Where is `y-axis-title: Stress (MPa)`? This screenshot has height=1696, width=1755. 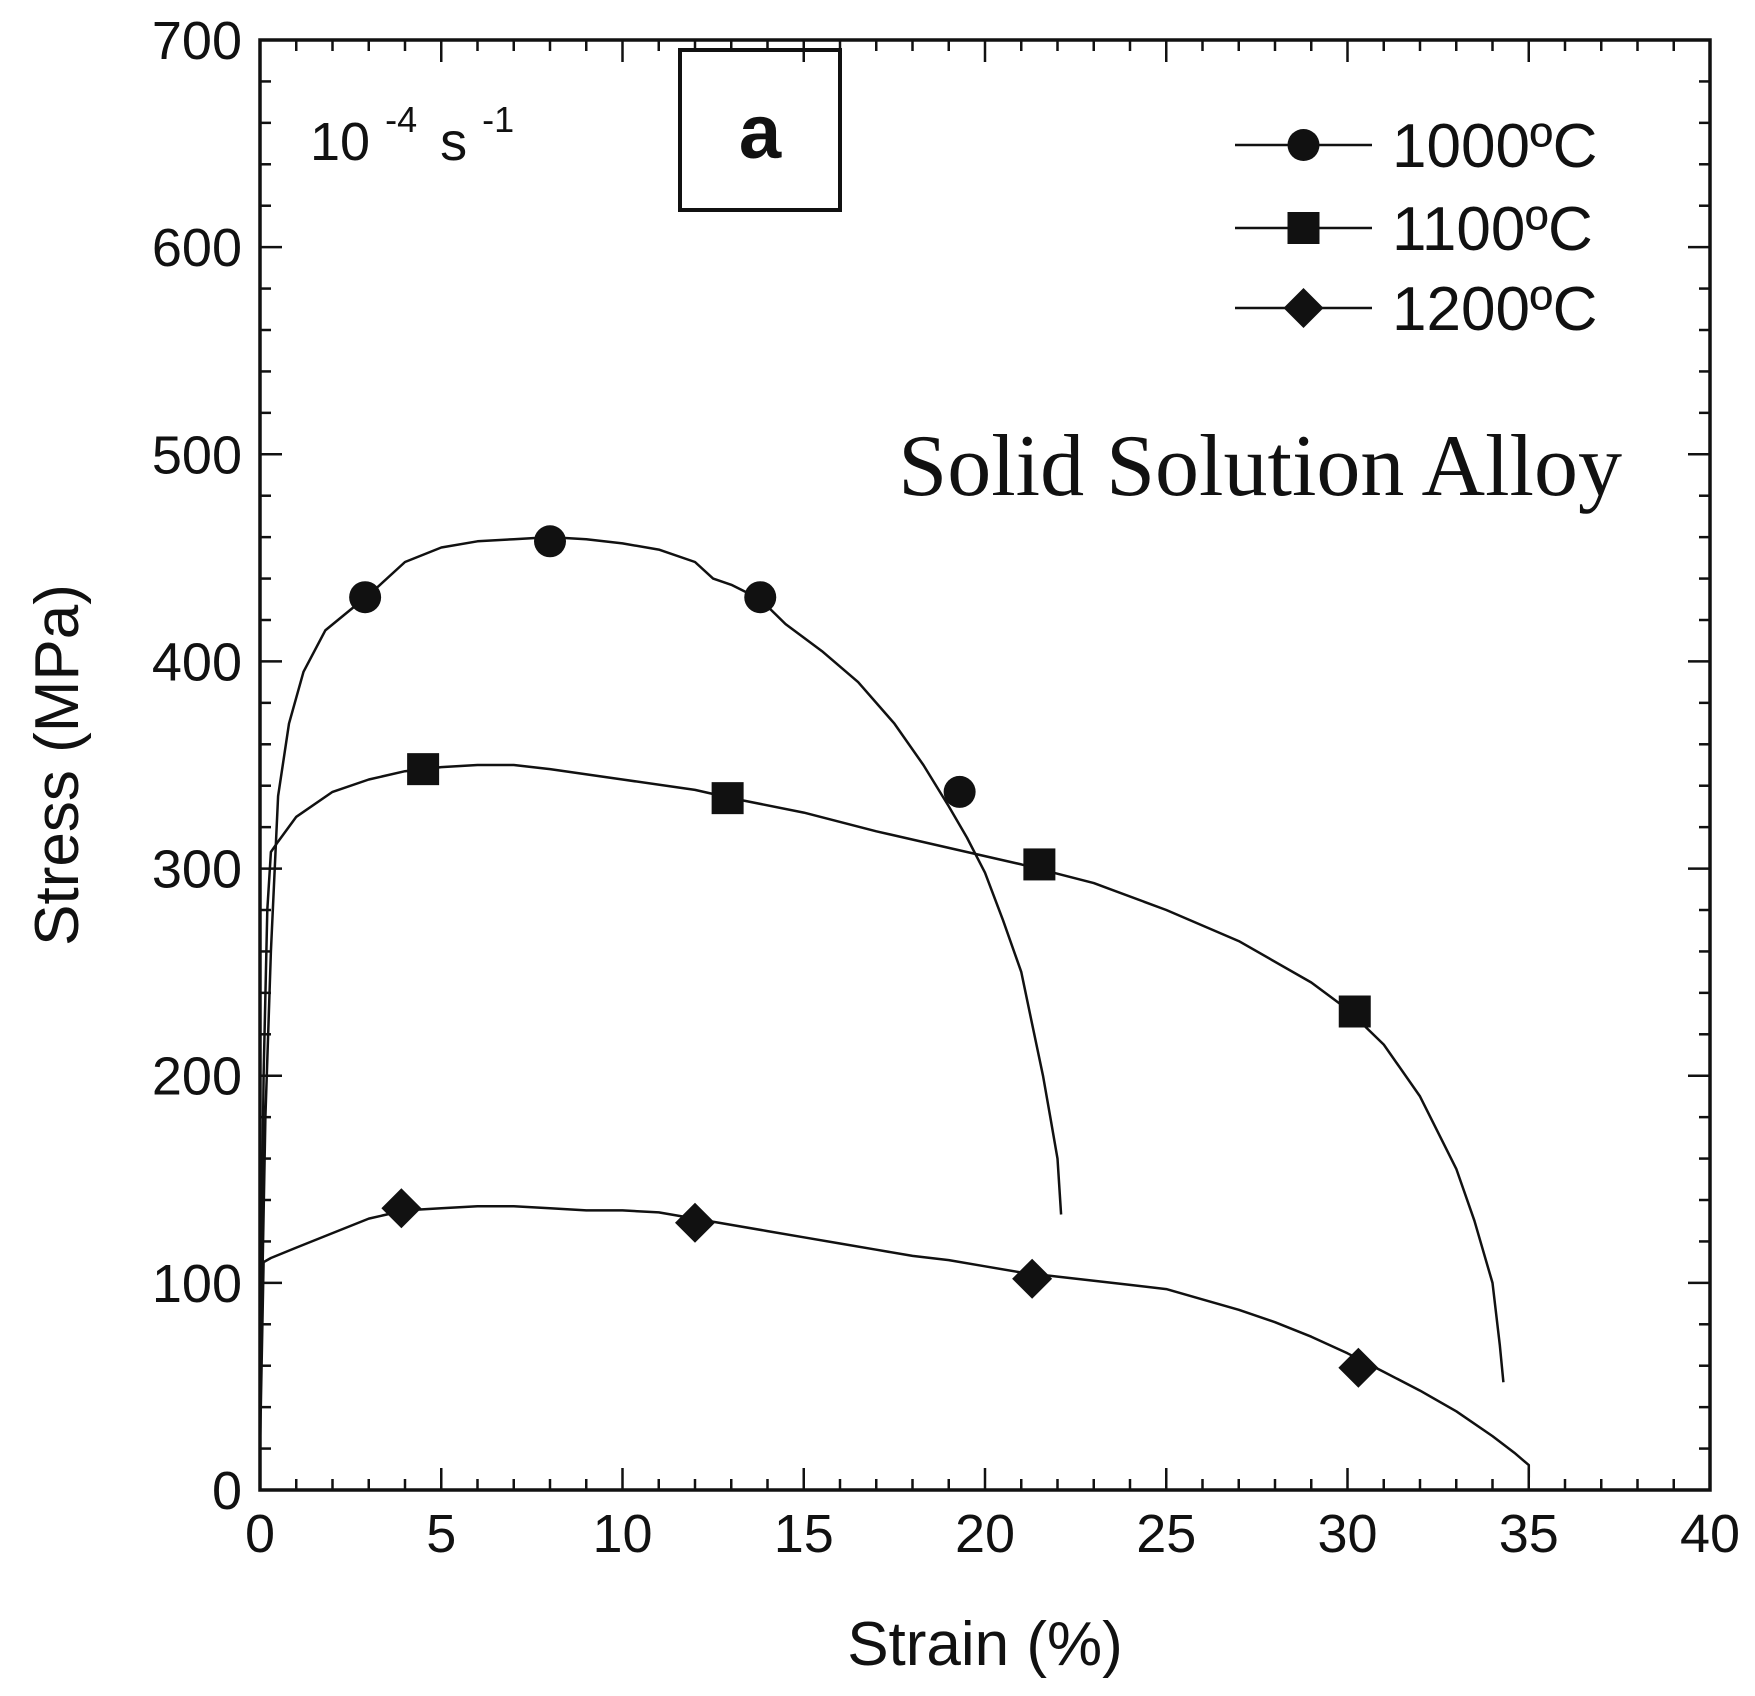
y-axis-title: Stress (MPa) is located at coordinates (57, 765).